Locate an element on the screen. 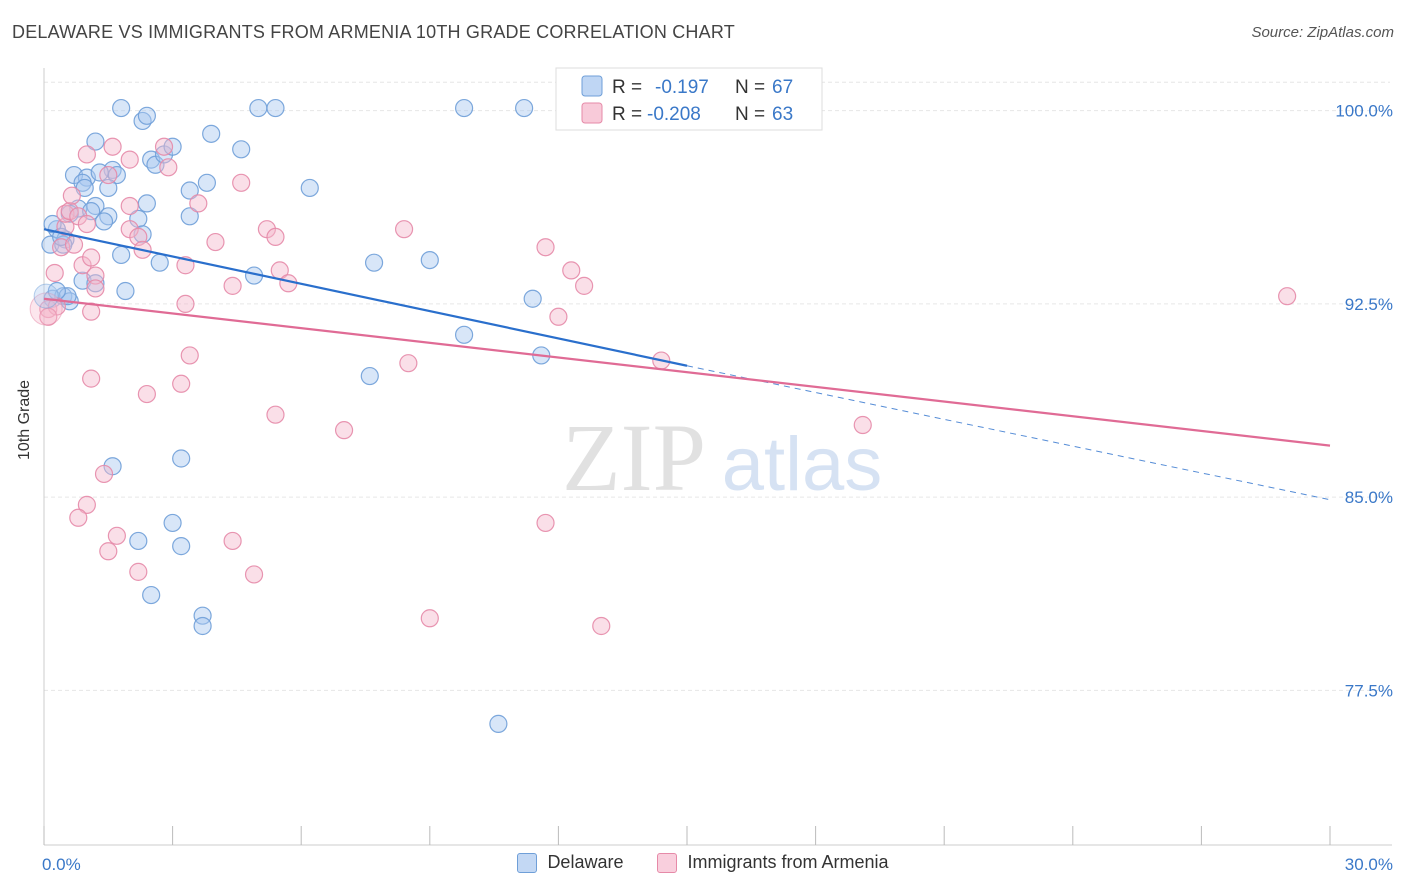 This screenshot has width=1406, height=892. y-tick-label: 85.0% is located at coordinates (1369, 497).